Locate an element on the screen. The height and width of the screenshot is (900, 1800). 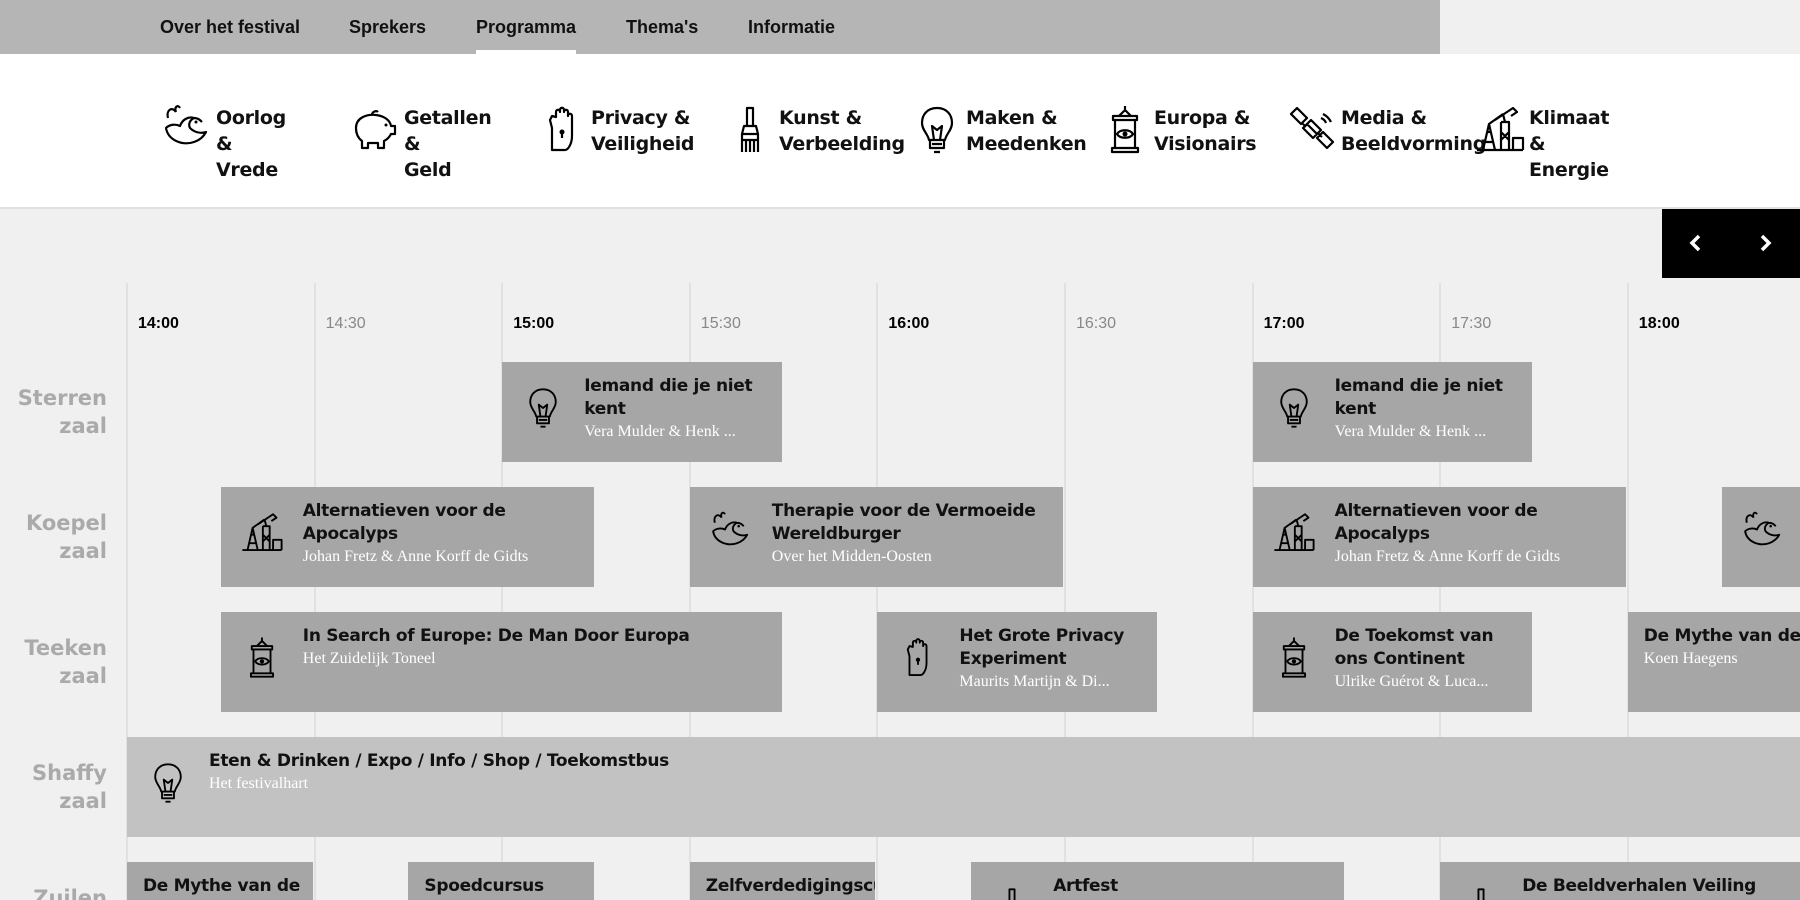
nav-item-over-het-festival: Over het festival is located at coordinates (230, 27).